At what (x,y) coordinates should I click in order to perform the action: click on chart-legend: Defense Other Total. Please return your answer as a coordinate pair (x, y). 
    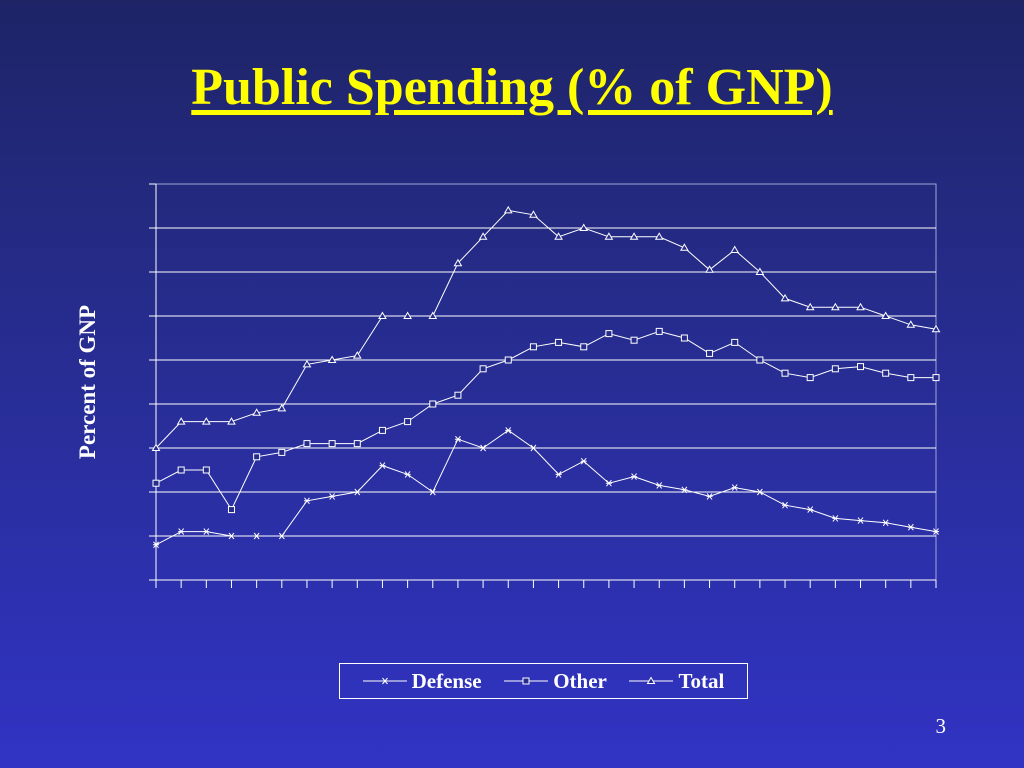
    Looking at the image, I should click on (543, 681).